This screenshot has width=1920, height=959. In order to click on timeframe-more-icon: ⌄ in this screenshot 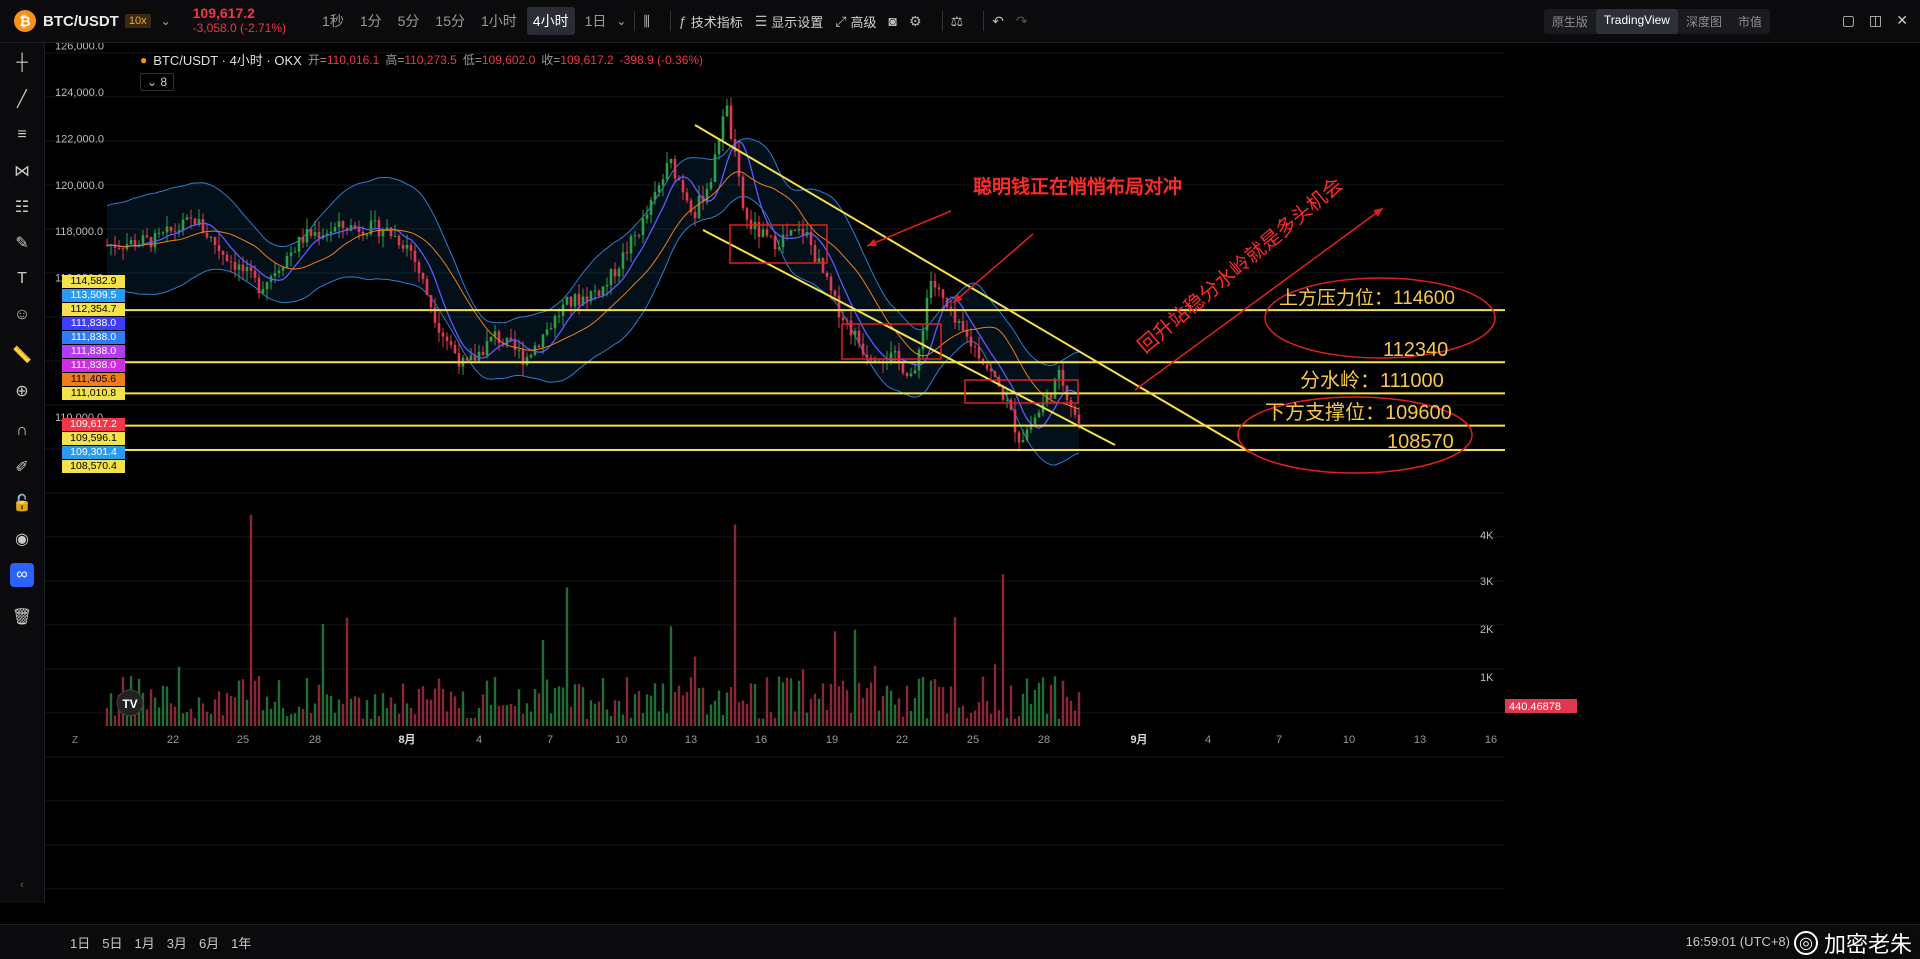, I will do `click(621, 21)`.